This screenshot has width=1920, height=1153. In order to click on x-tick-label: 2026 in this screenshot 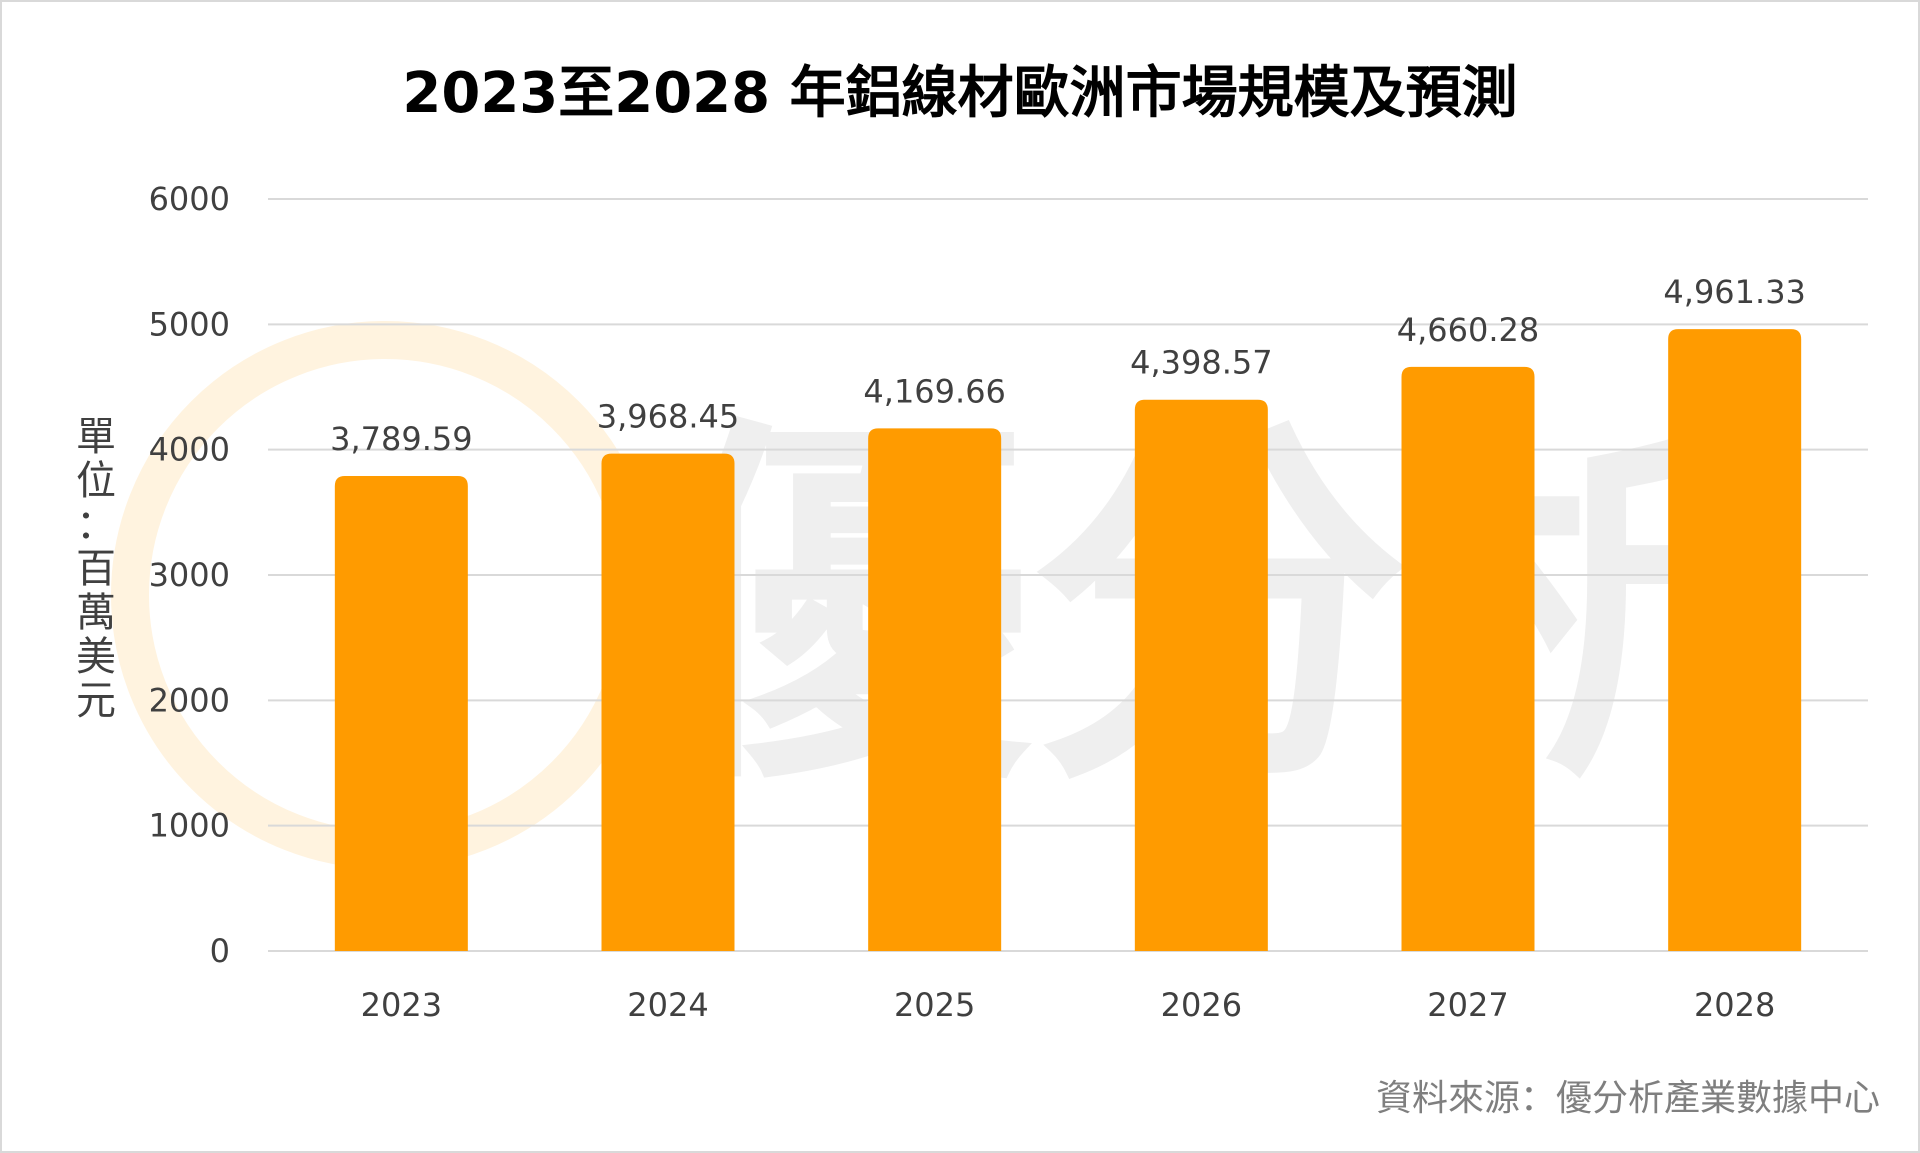, I will do `click(1201, 1005)`.